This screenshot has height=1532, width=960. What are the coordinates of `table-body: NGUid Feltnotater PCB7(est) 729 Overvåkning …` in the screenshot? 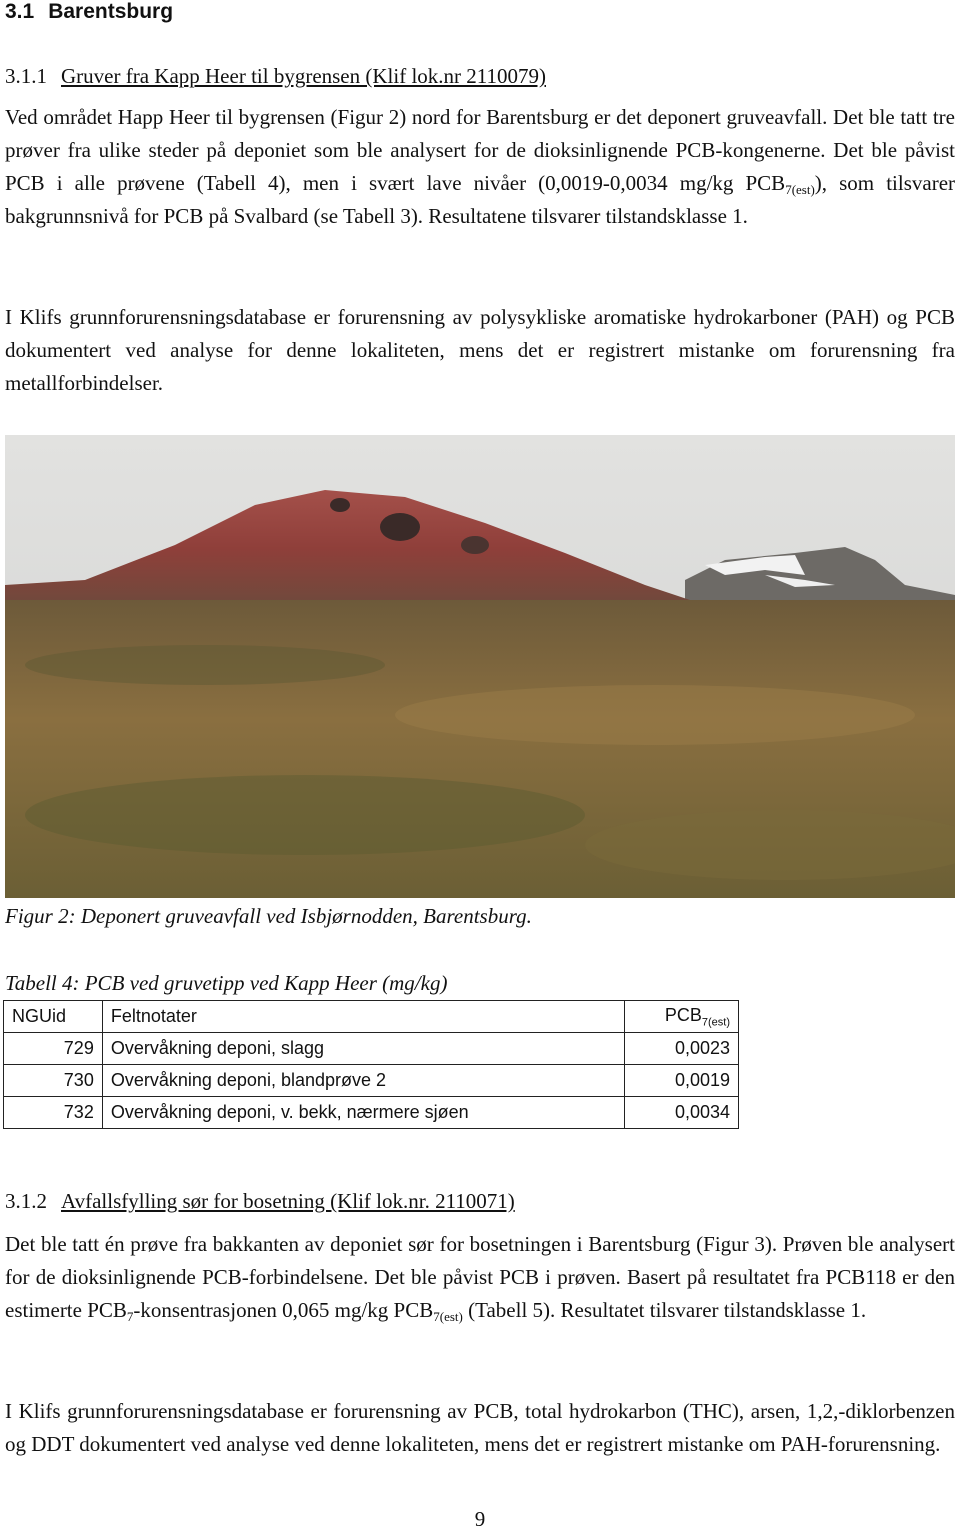 It's located at (371, 1064).